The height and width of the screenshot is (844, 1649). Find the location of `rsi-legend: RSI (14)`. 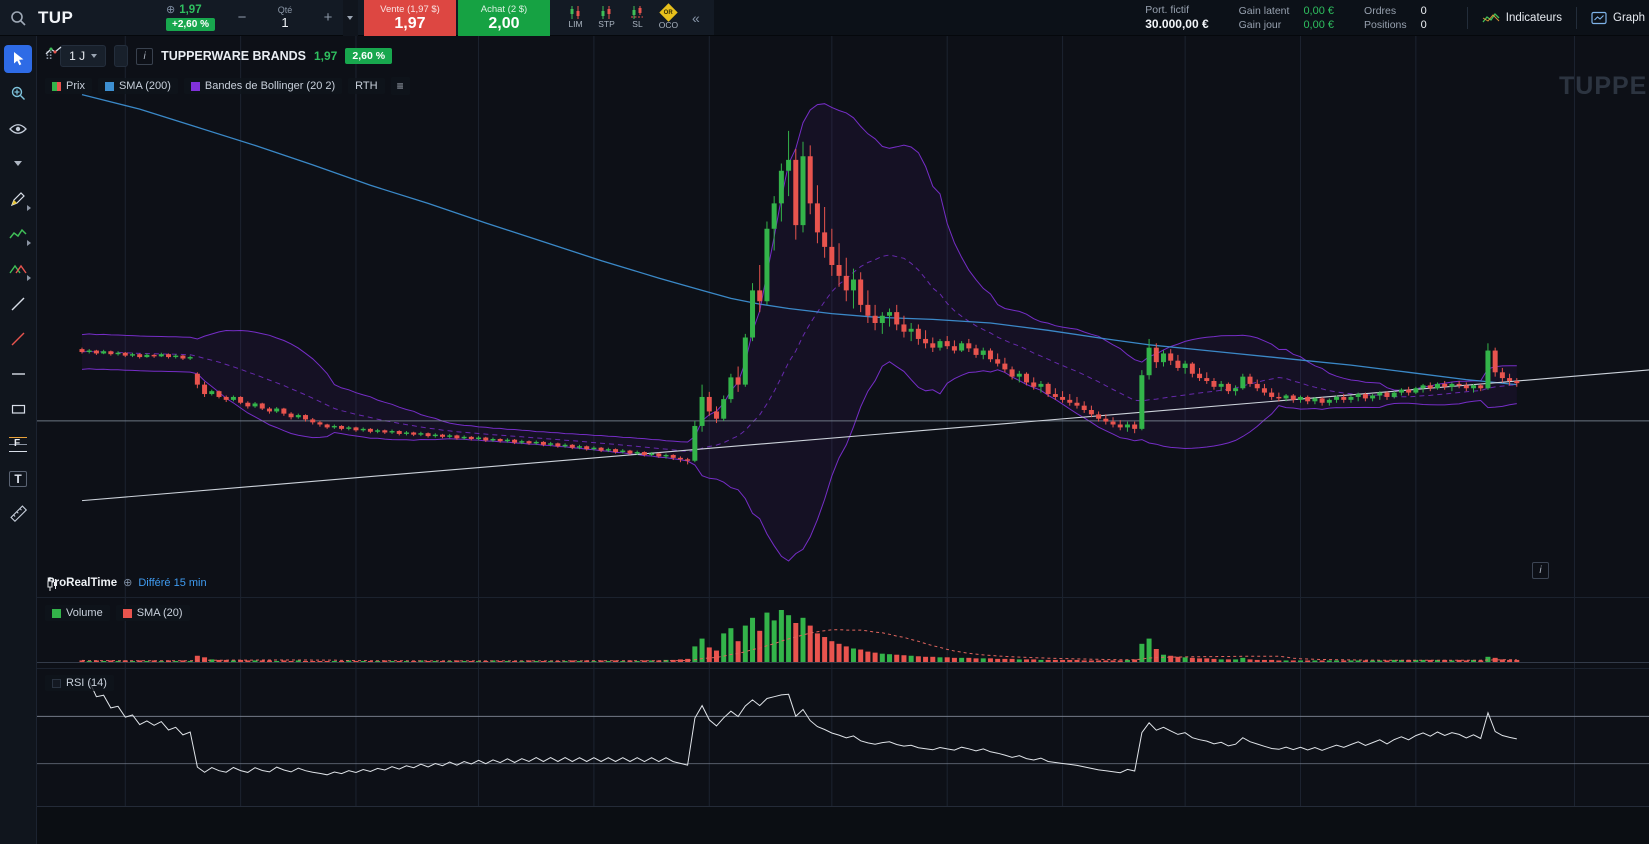

rsi-legend: RSI (14) is located at coordinates (79, 683).